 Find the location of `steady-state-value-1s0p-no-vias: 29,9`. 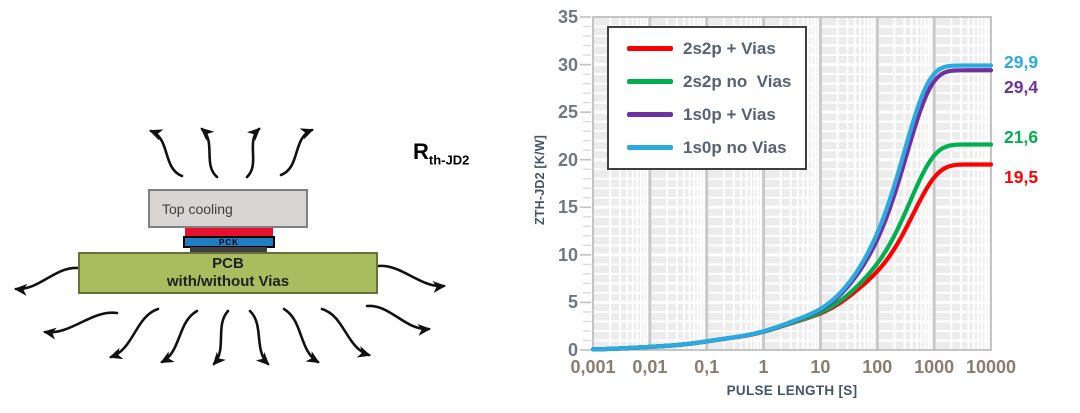

steady-state-value-1s0p-no-vias: 29,9 is located at coordinates (1021, 62).